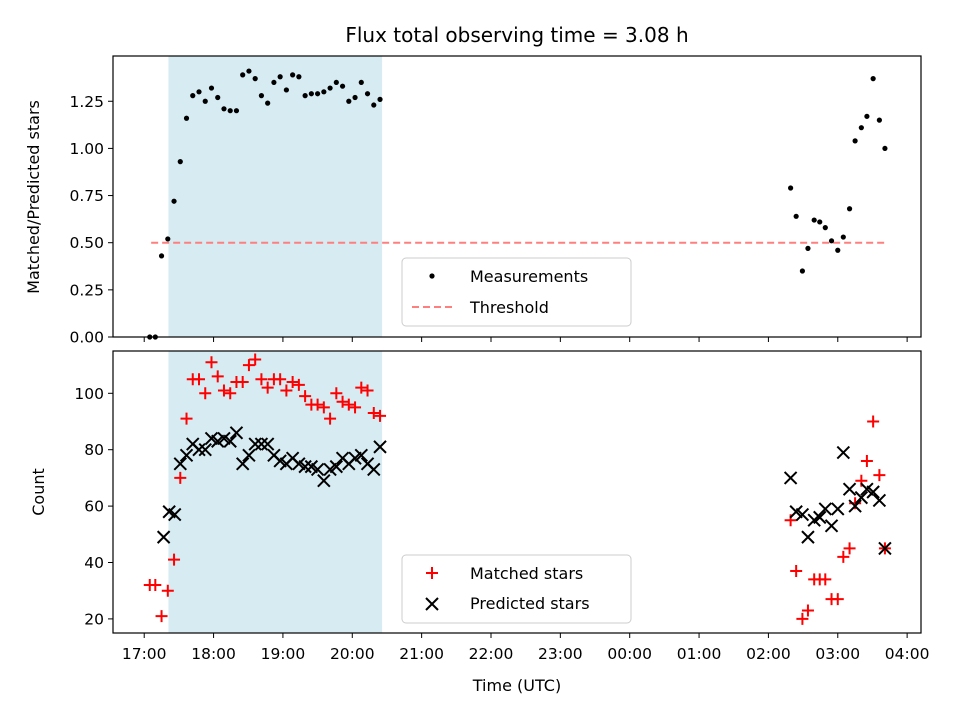 This screenshot has width=960, height=720. Describe the element at coordinates (86, 338) in the screenshot. I see `top-ytick-label: 0.00` at that location.